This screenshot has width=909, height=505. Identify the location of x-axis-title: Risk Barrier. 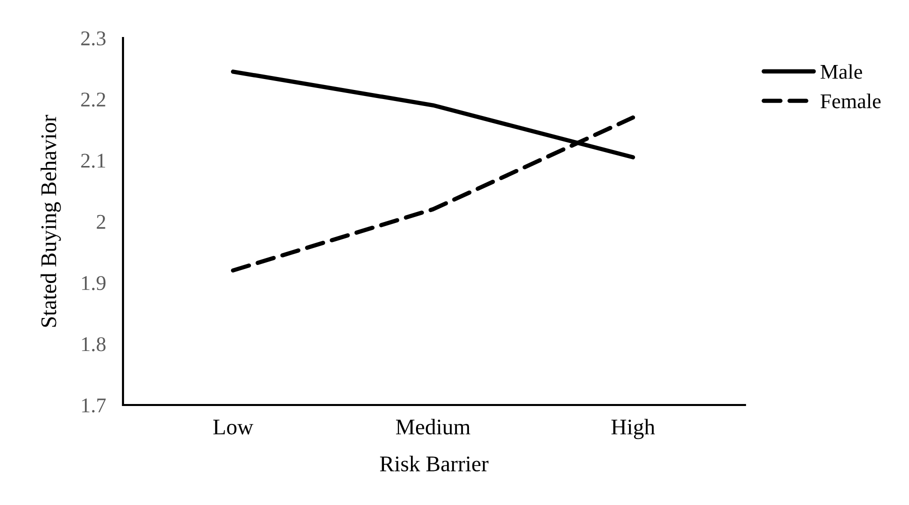
(434, 464).